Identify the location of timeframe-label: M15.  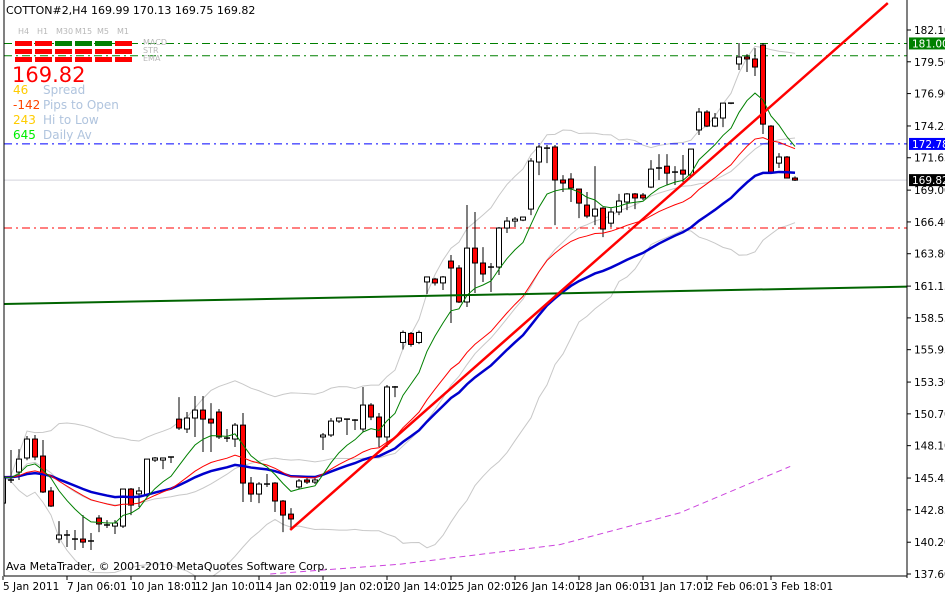
(84, 31).